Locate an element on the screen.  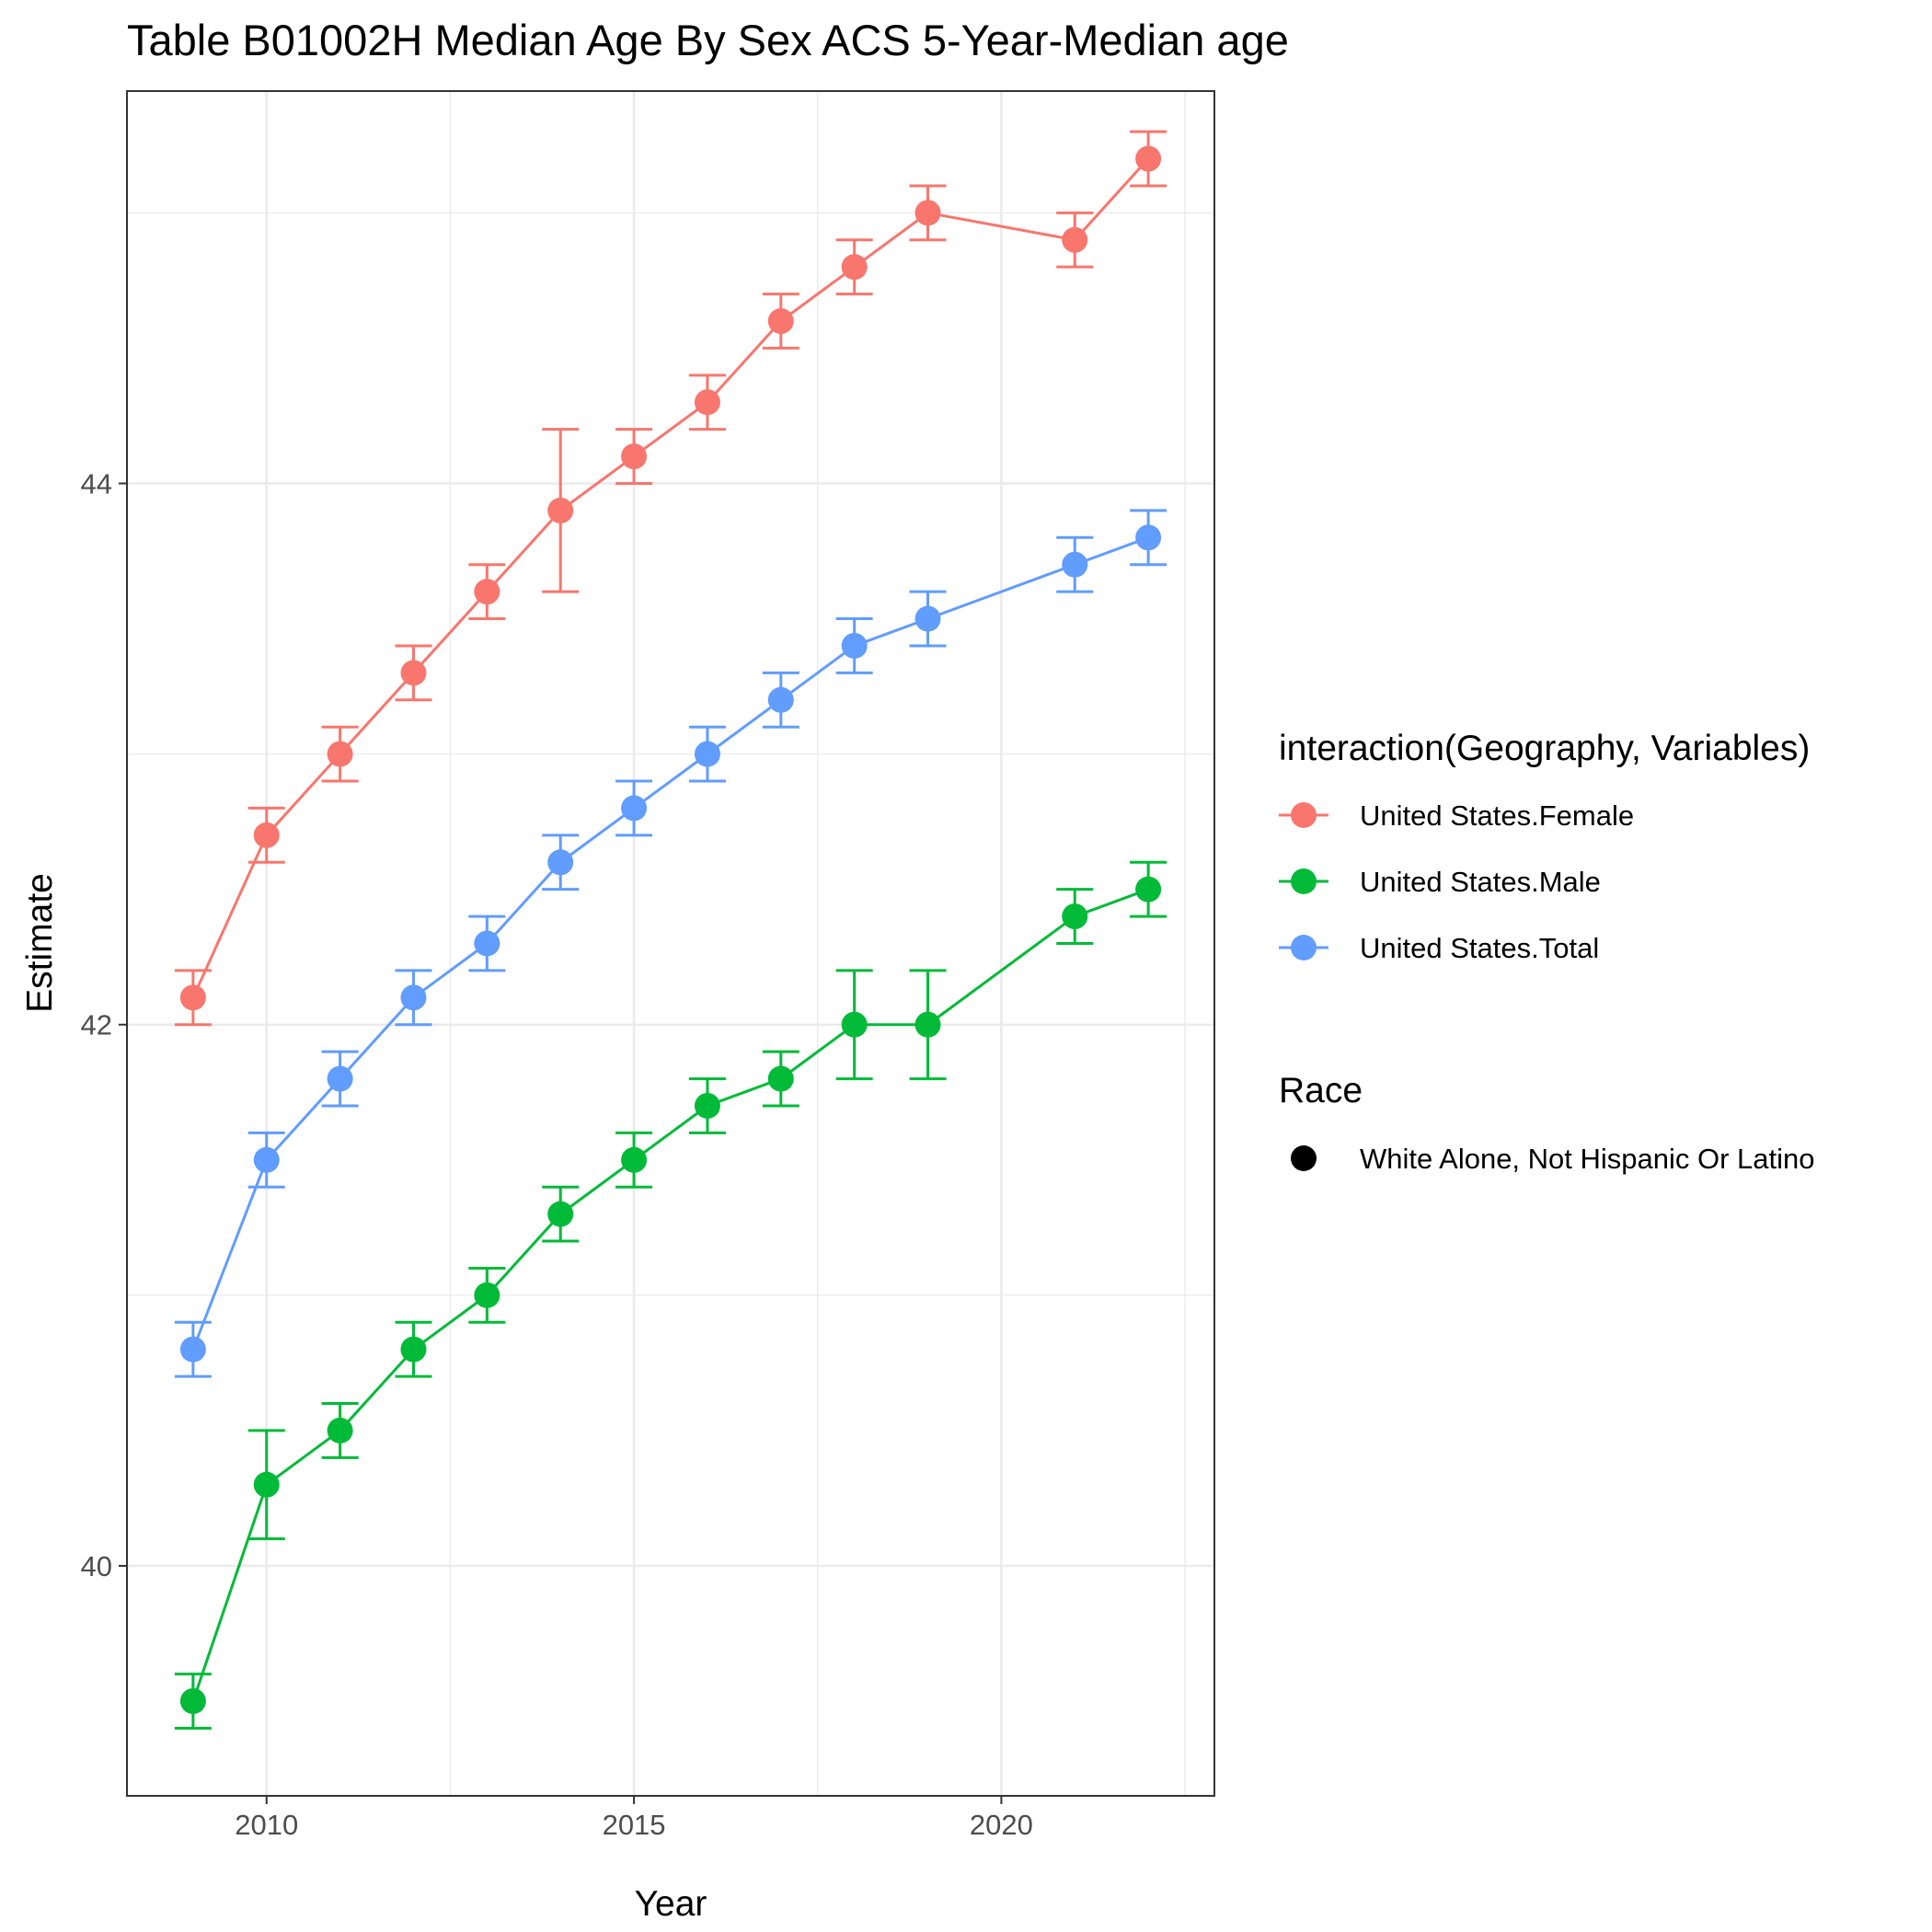
y-tick-label: 42 is located at coordinates (96, 1025).